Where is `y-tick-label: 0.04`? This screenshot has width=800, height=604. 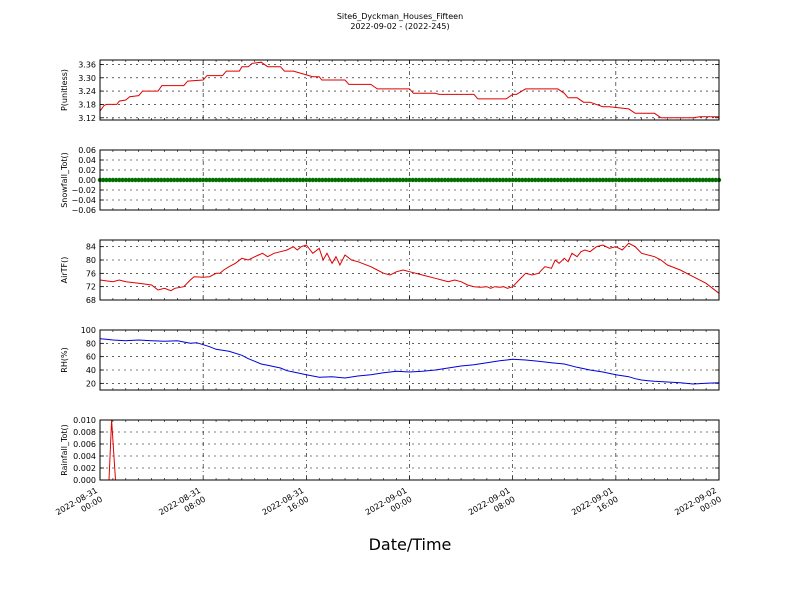 y-tick-label: 0.04 is located at coordinates (87, 160).